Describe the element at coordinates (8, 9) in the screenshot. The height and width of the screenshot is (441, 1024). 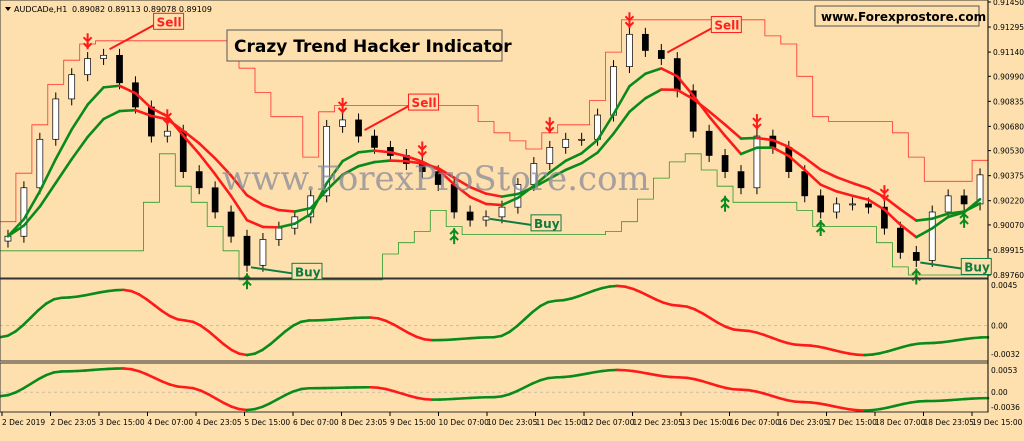
I see `collapse-triangle-icon` at that location.